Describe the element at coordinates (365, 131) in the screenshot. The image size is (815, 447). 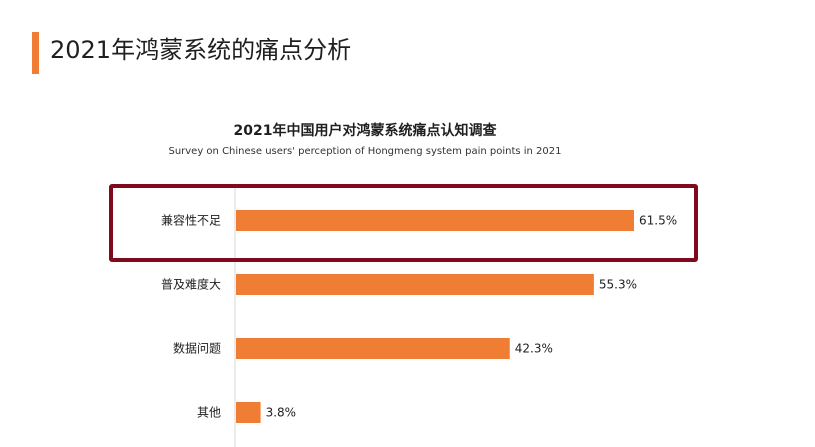
I see `chart-title: 2021年中国用户对鸿蒙系统痛点认知调查` at that location.